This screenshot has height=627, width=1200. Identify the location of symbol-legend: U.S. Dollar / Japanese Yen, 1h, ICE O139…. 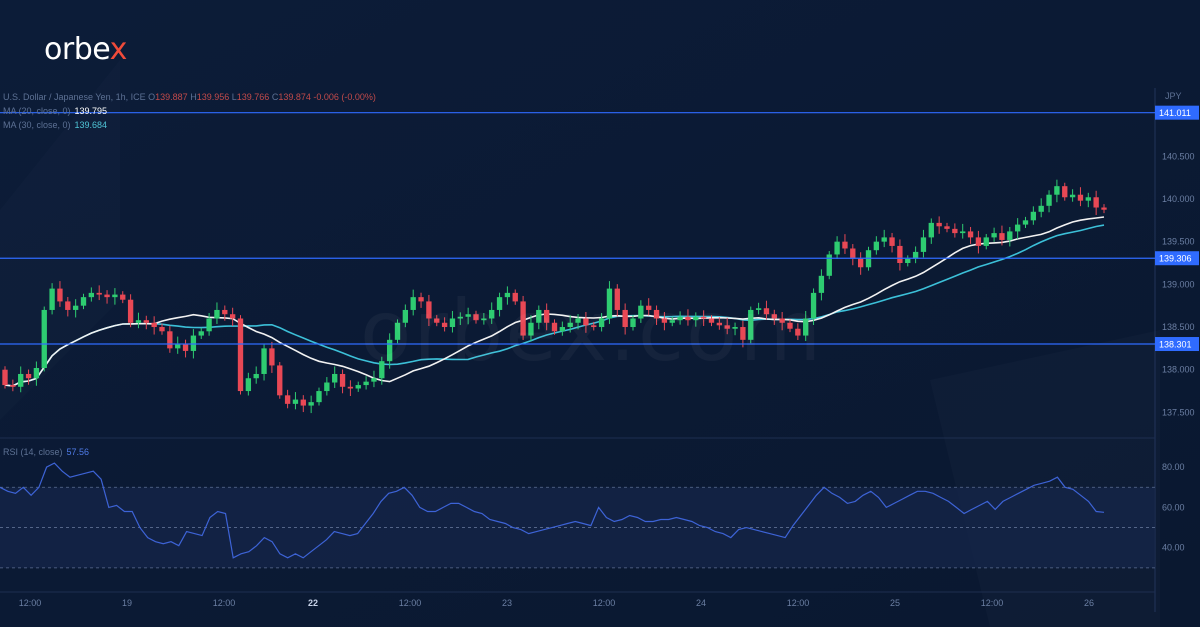
(189, 97).